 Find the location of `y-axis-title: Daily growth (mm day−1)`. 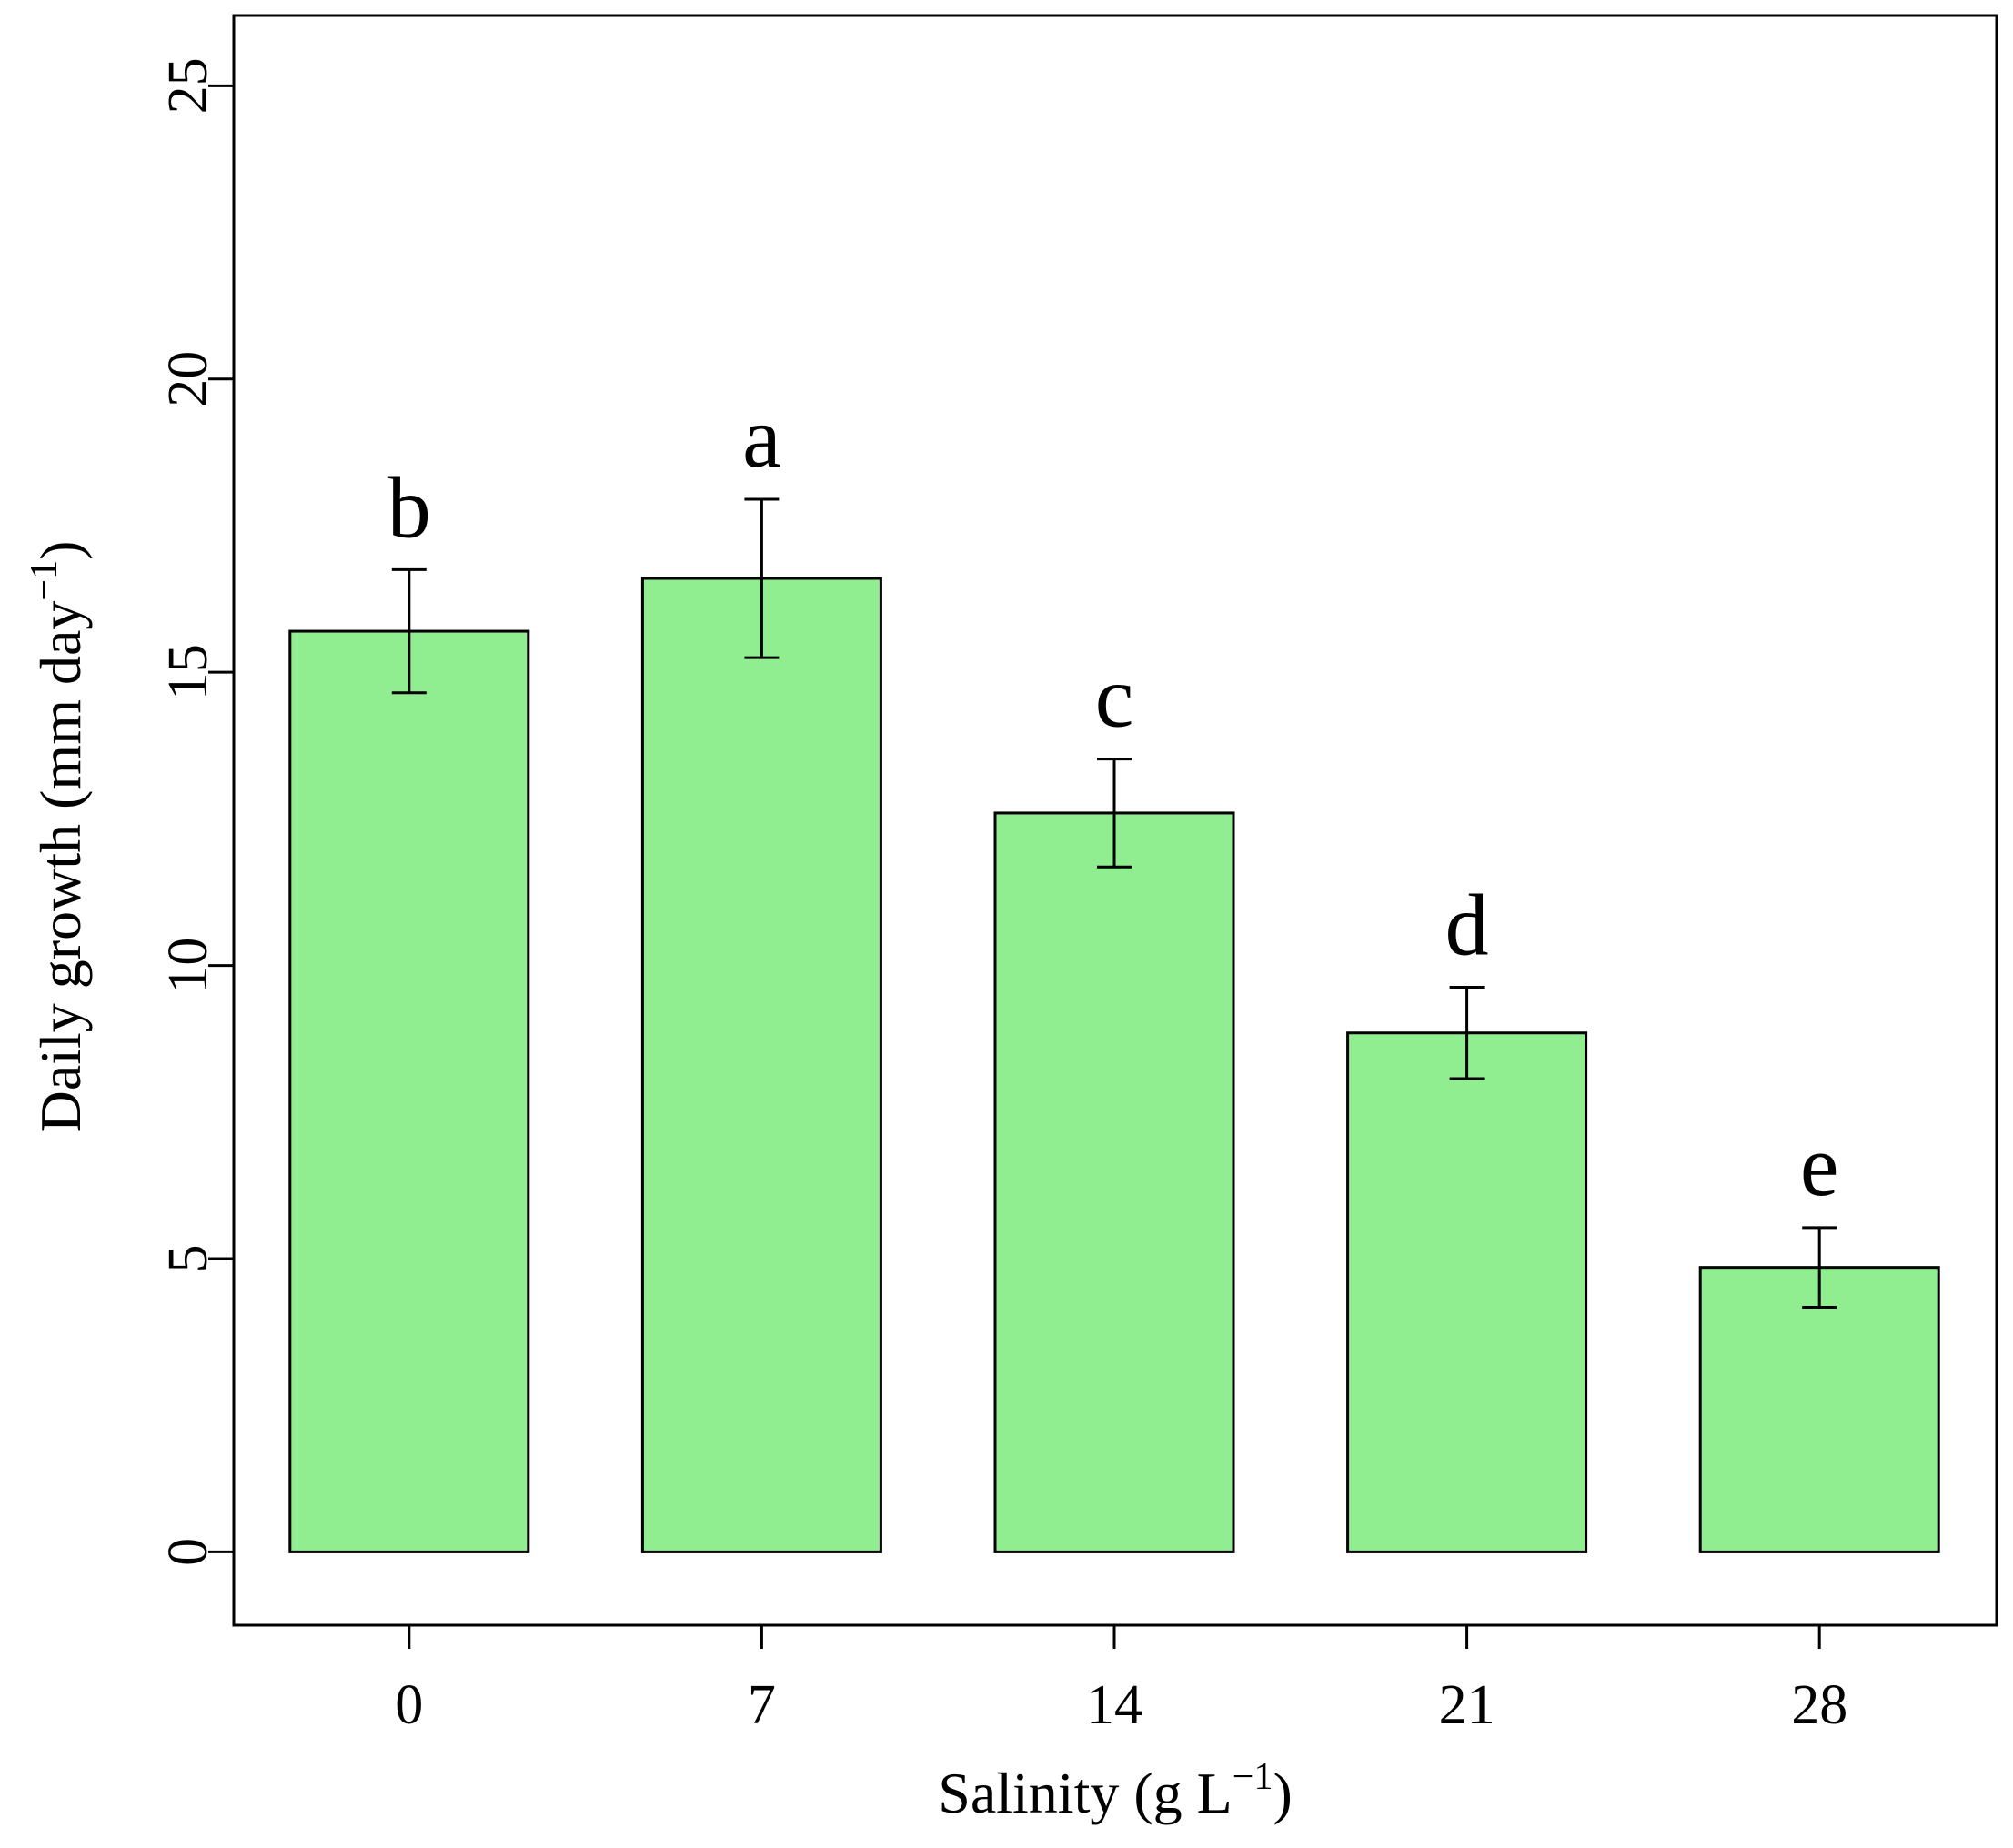

y-axis-title: Daily growth (mm day−1) is located at coordinates (58, 837).